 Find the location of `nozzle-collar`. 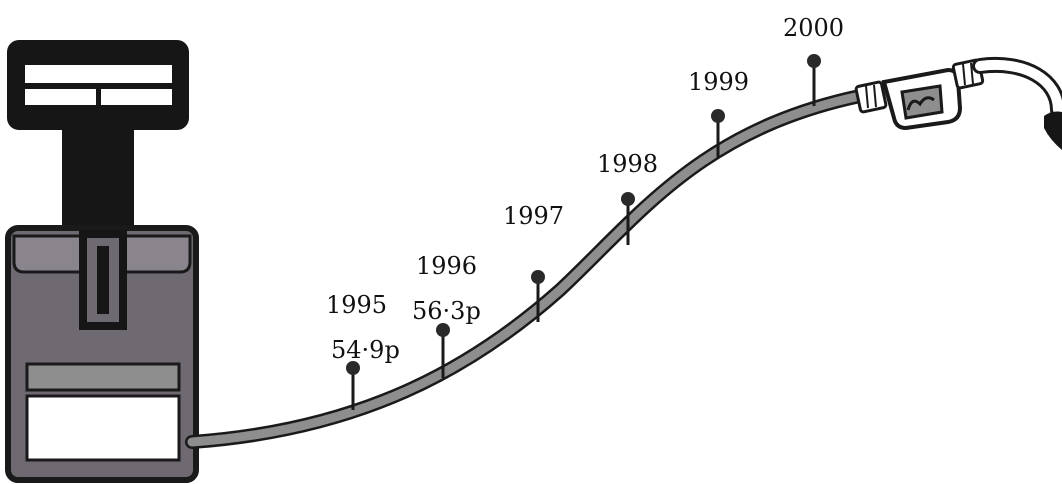

nozzle-collar is located at coordinates (871, 97).